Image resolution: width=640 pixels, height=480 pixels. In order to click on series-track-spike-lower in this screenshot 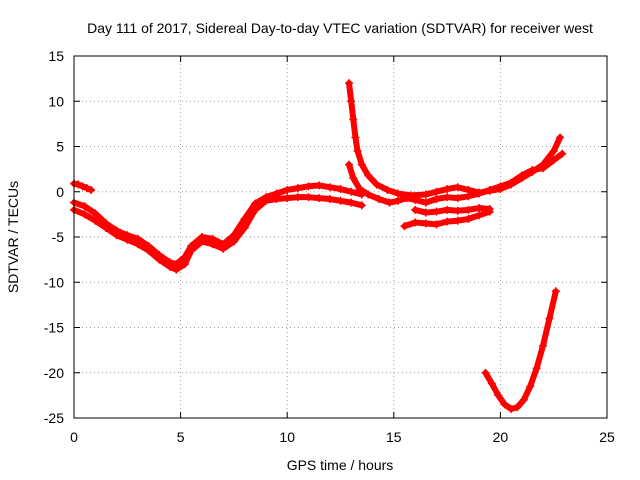, I will do `click(456, 178)`.